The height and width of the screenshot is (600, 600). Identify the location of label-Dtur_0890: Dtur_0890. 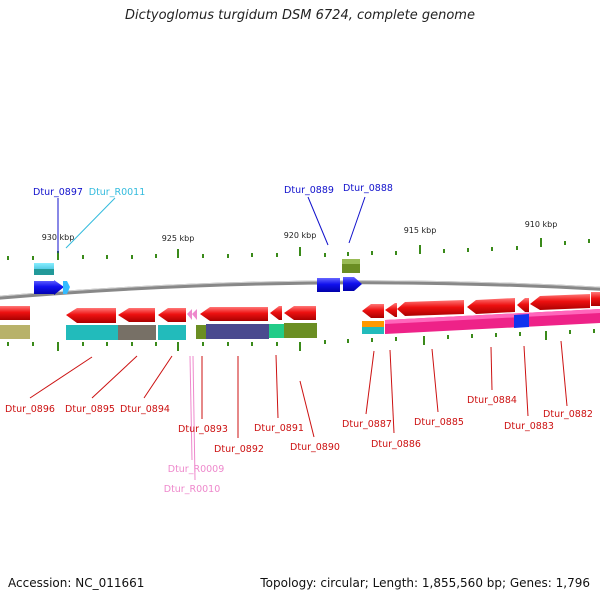
(315, 447).